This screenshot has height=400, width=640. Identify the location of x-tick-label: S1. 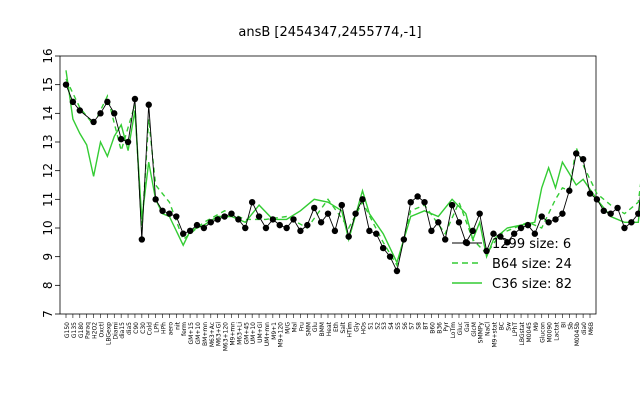
(370, 326).